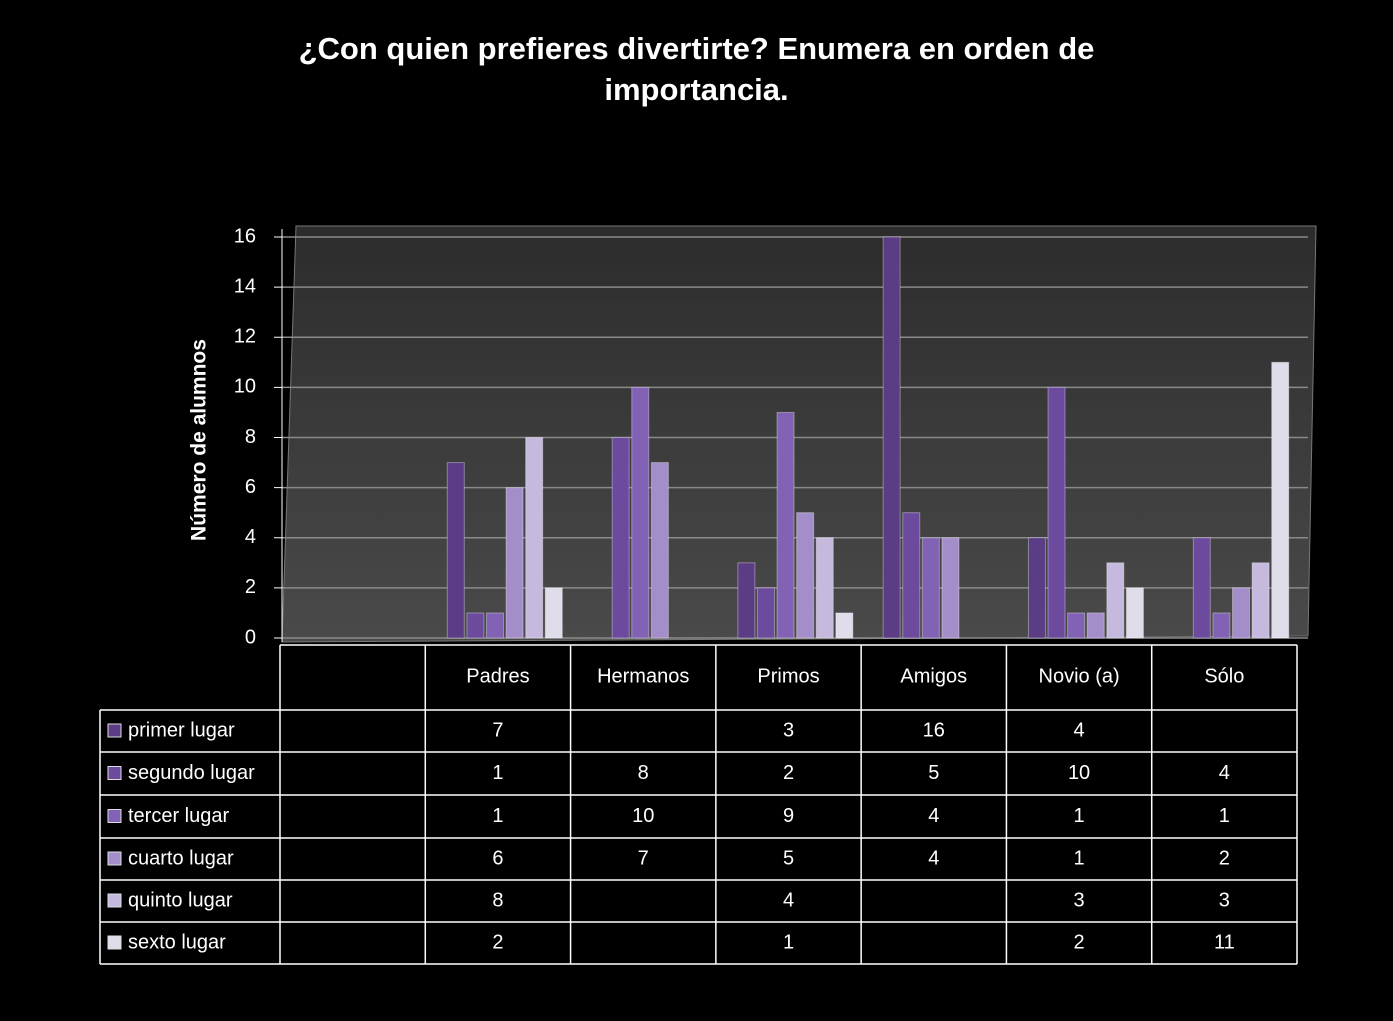 Image resolution: width=1393 pixels, height=1021 pixels. Describe the element at coordinates (788, 676) in the screenshot. I see `x-tick-label: Primos` at that location.